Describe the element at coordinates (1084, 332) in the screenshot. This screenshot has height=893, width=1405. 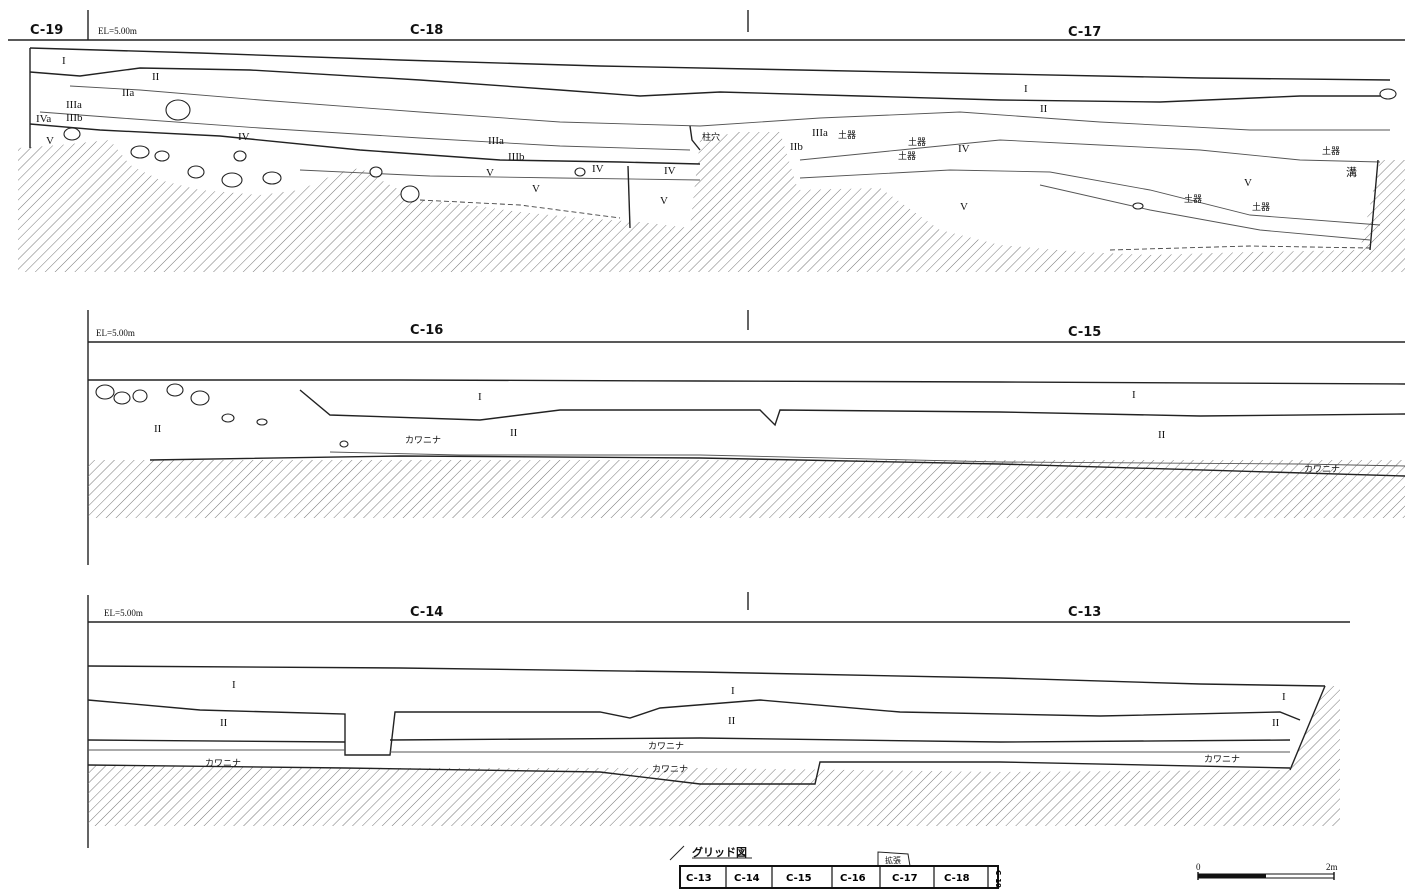
I see `grid-label: C-15` at that location.